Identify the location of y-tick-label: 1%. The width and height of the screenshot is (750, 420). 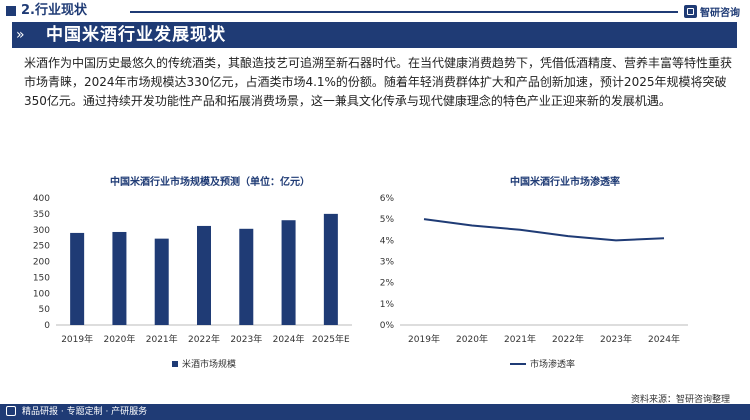
(387, 305).